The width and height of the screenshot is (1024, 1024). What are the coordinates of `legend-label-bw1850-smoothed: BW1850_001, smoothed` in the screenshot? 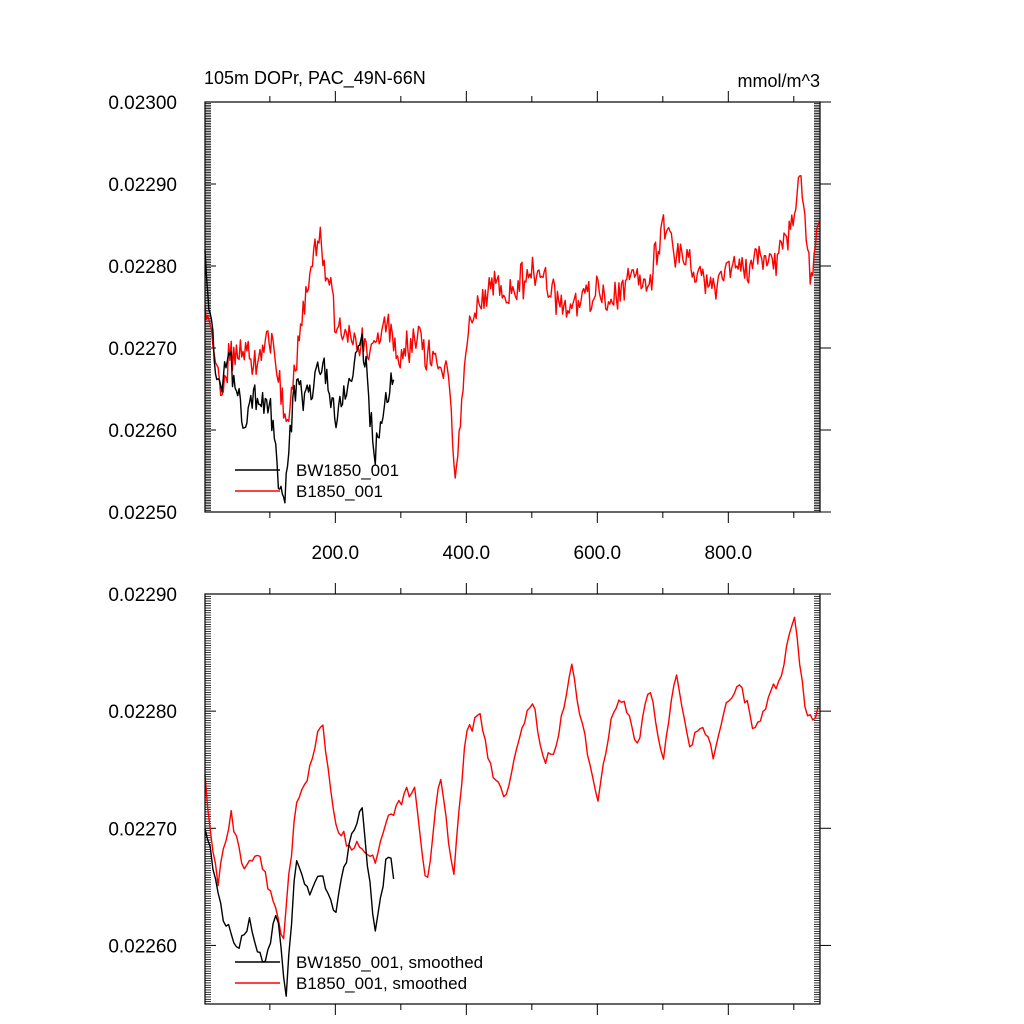 It's located at (389, 962).